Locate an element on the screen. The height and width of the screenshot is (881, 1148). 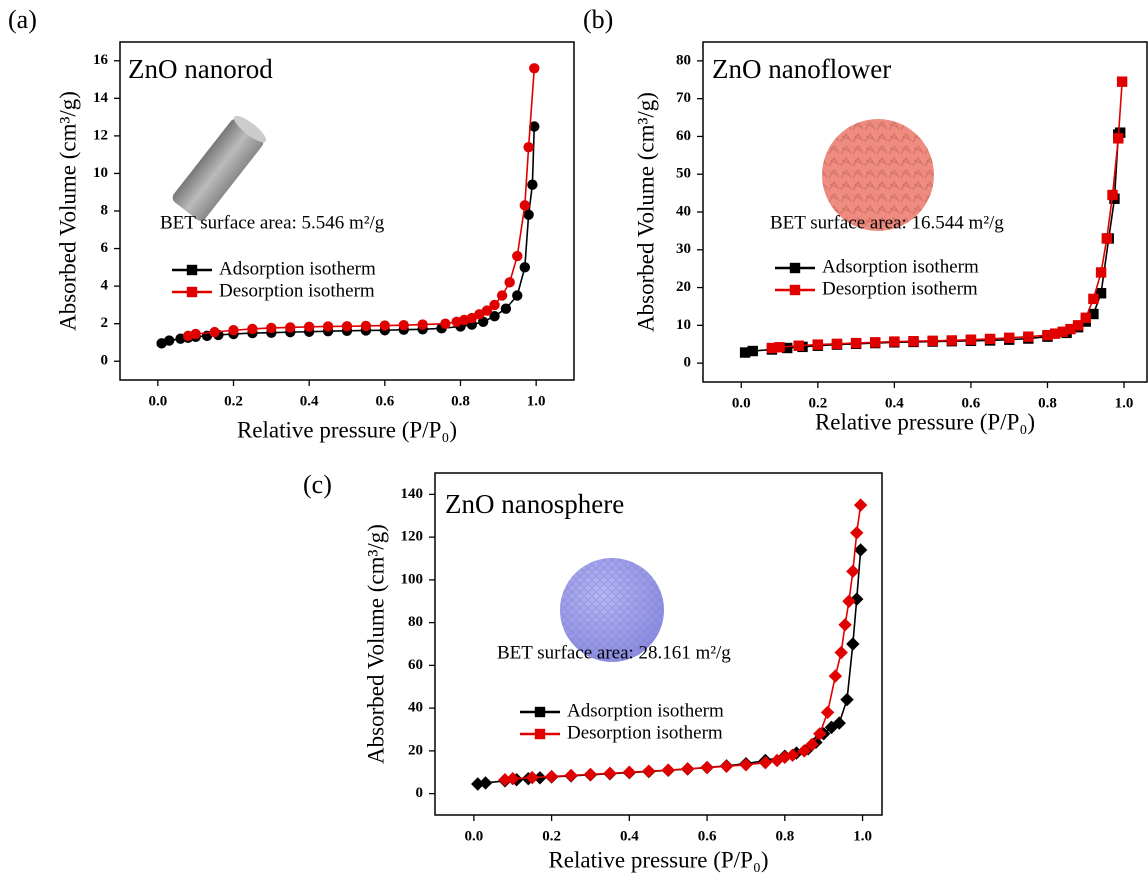
x-tick-label: 0.6 is located at coordinates (384, 401).